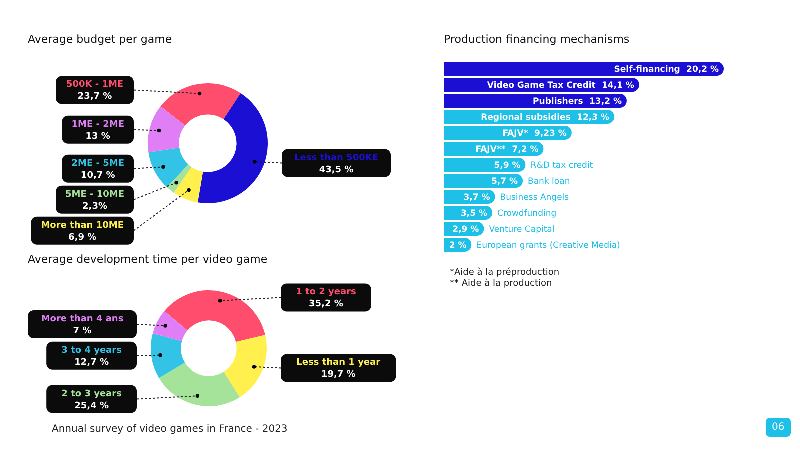  I want to click on data-label: 2,3%, so click(95, 207).